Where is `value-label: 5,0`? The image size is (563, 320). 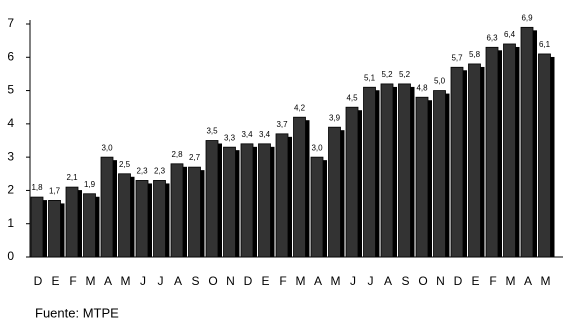 value-label: 5,0 is located at coordinates (440, 81).